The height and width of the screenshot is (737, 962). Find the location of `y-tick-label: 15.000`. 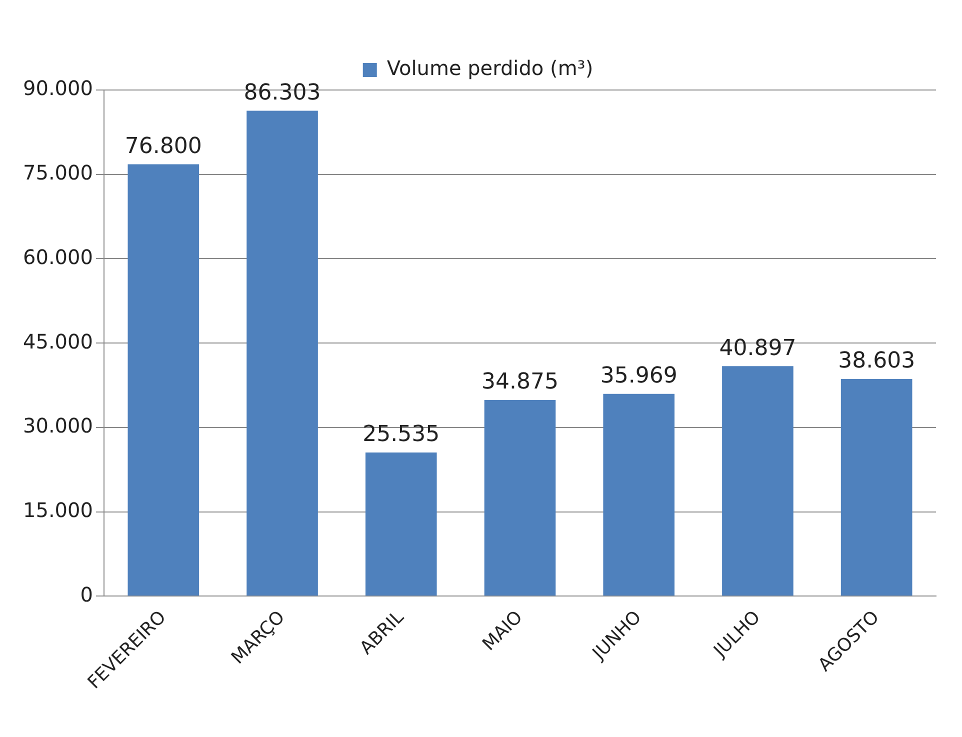

y-tick-label: 15.000 is located at coordinates (57, 510).